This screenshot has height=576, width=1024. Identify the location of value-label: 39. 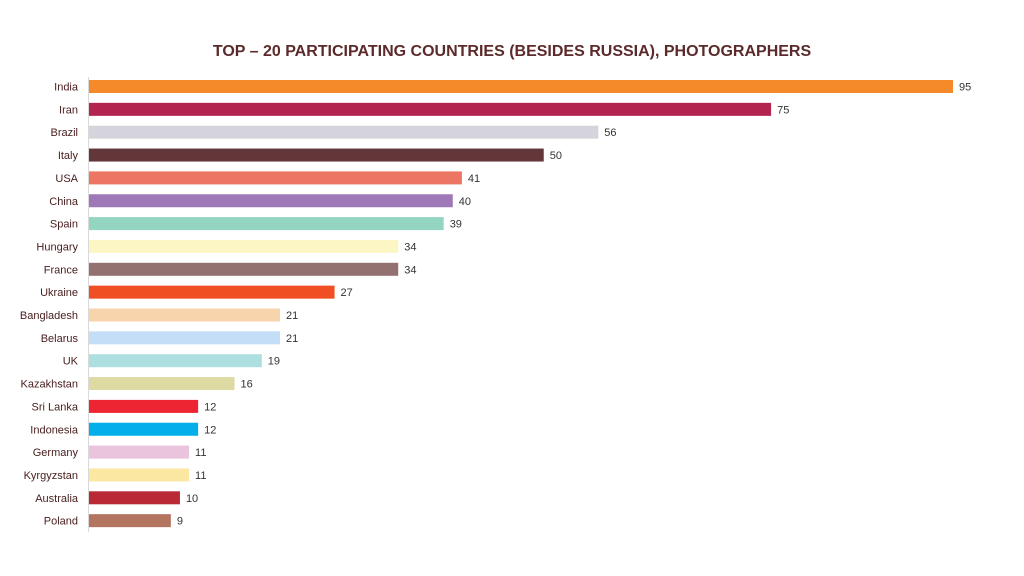
(456, 225).